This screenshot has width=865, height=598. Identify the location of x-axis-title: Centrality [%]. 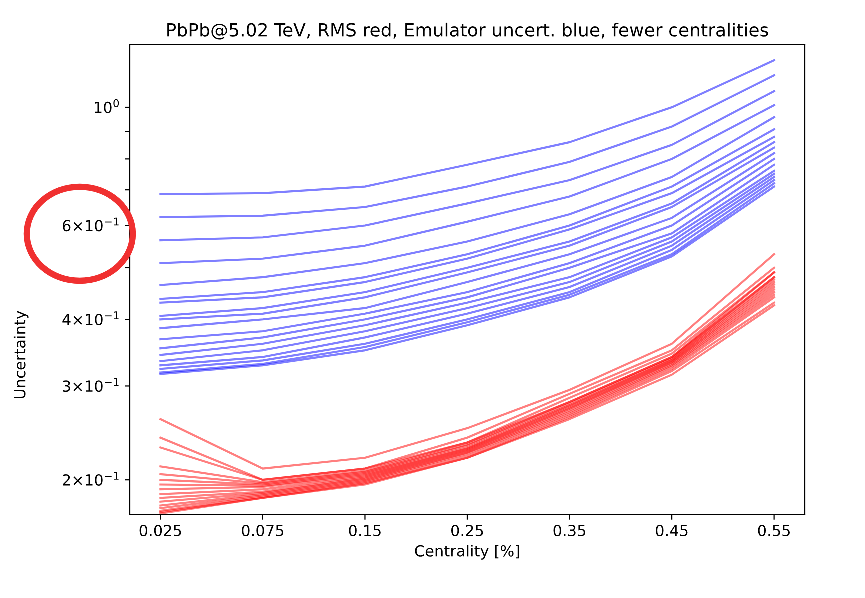
(467, 552).